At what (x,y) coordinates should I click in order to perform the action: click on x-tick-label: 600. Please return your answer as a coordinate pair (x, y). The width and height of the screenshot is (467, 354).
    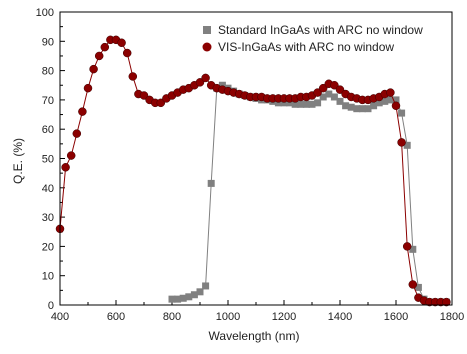
    Looking at the image, I should click on (116, 317).